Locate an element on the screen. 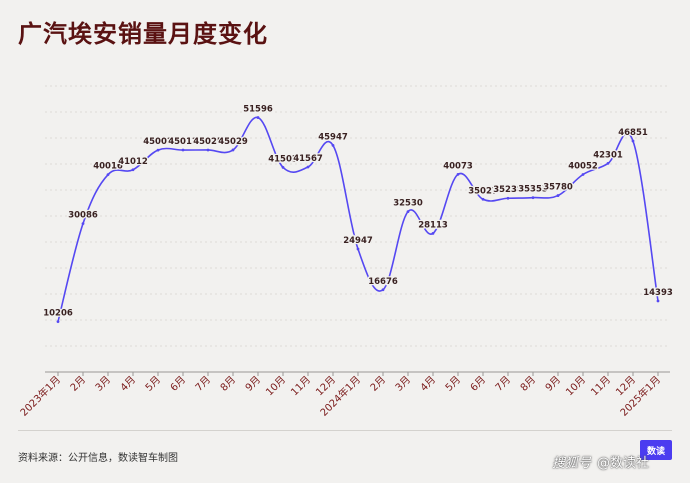 The width and height of the screenshot is (690, 483). data-label: 35355 is located at coordinates (533, 190).